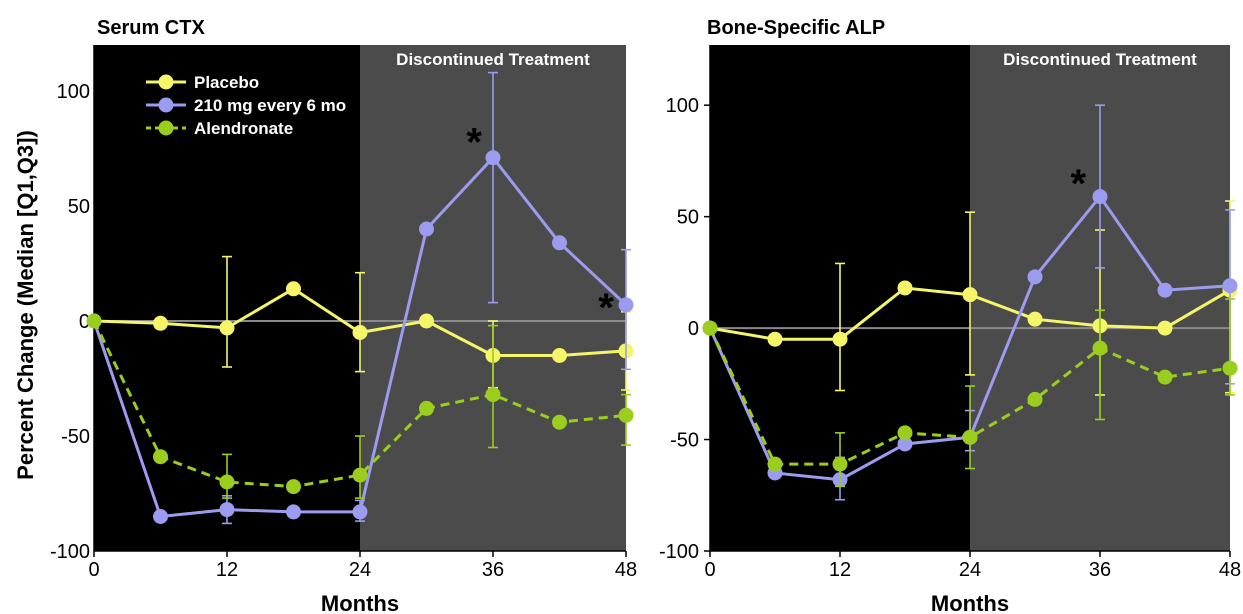 This screenshot has width=1243, height=614. I want to click on p0-y-tick-label: 50, so click(79, 207).